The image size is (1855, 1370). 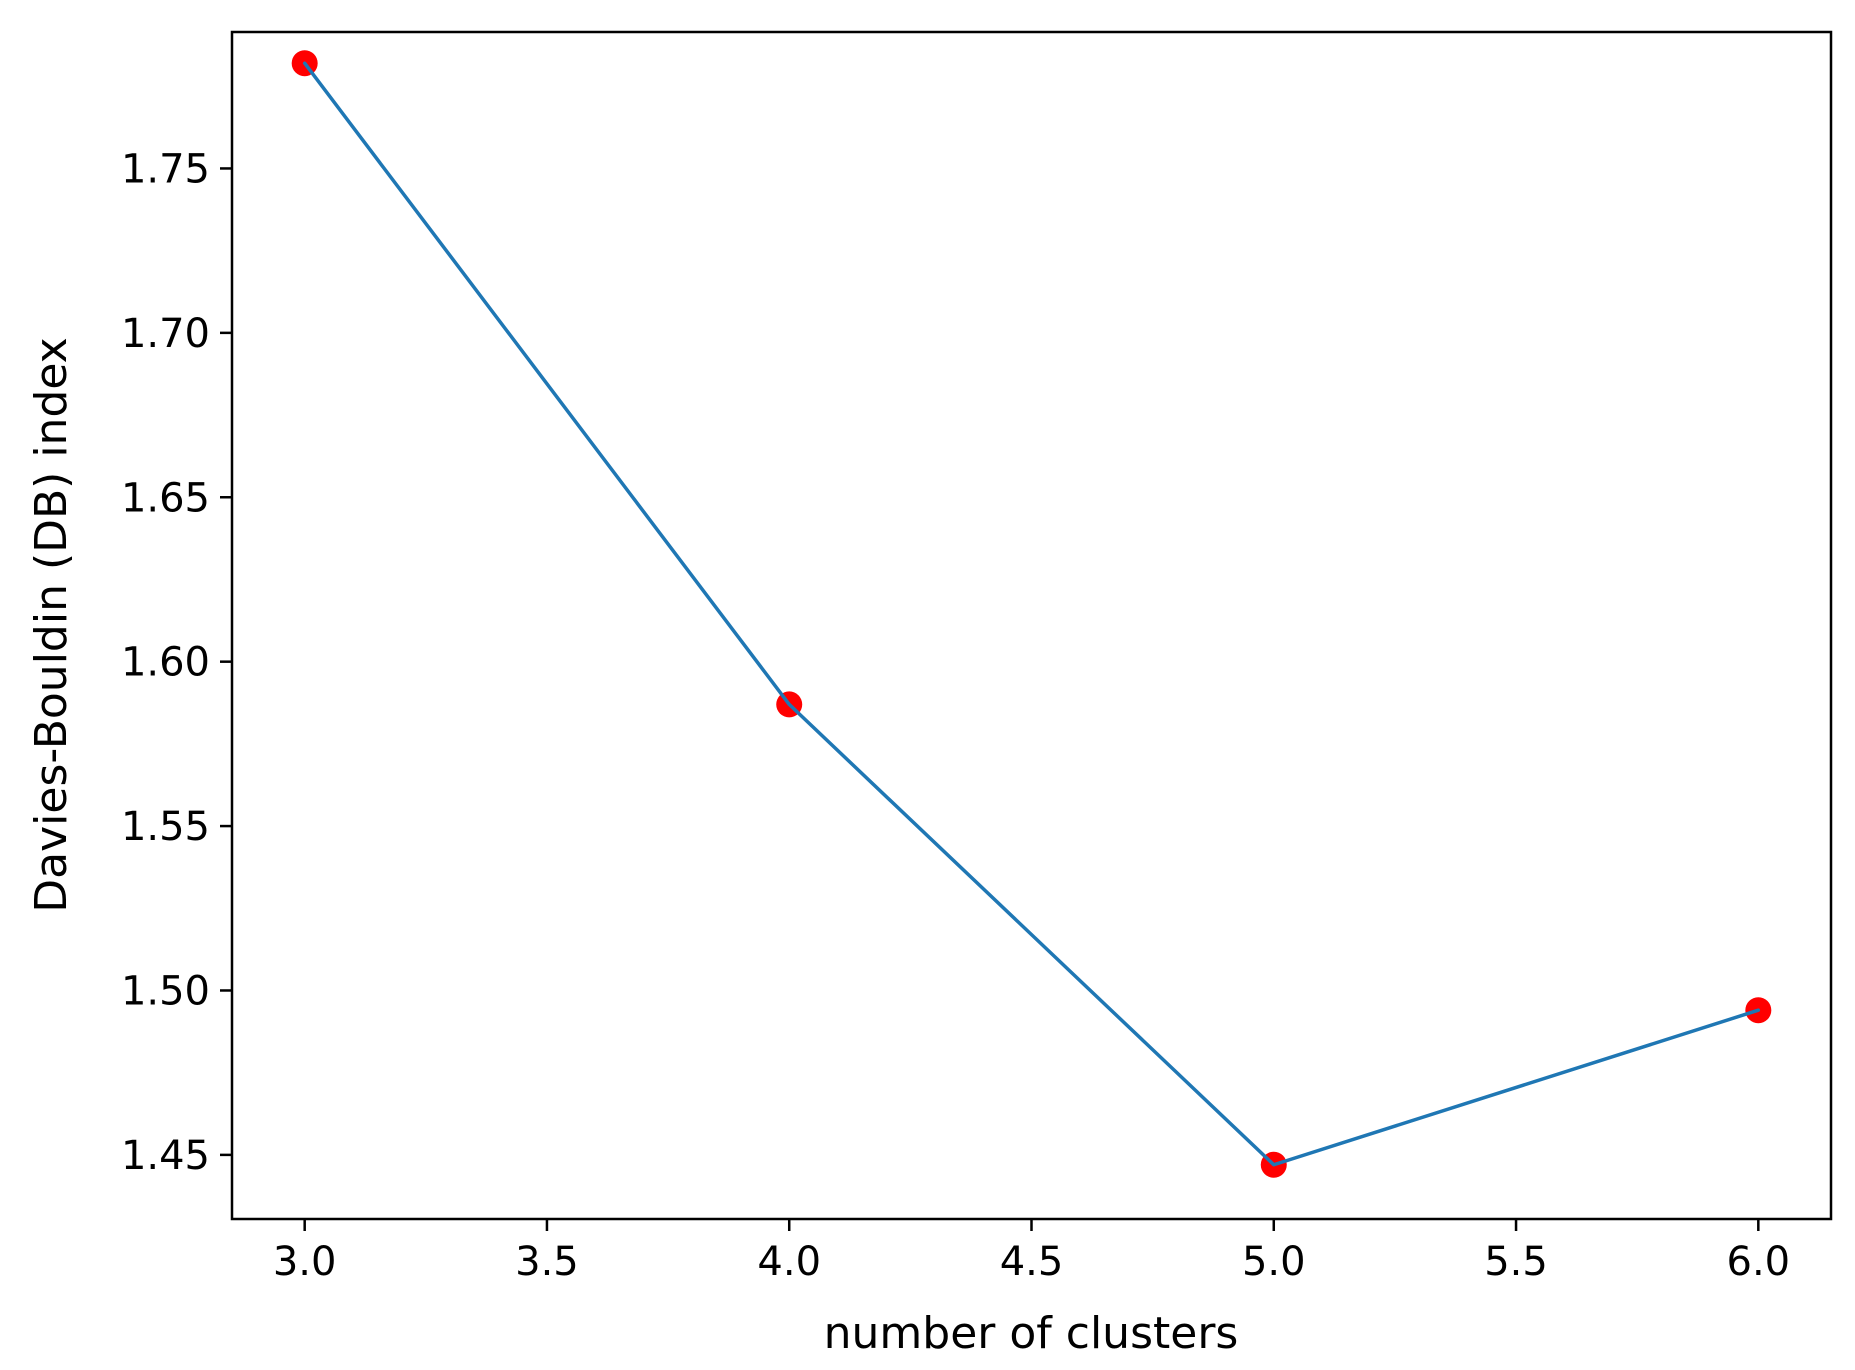 I want to click on x-axis-ticks: 3.0 3.5 4.0 4.5 5.0 5.5 6.0, so click(x=1031, y=1252).